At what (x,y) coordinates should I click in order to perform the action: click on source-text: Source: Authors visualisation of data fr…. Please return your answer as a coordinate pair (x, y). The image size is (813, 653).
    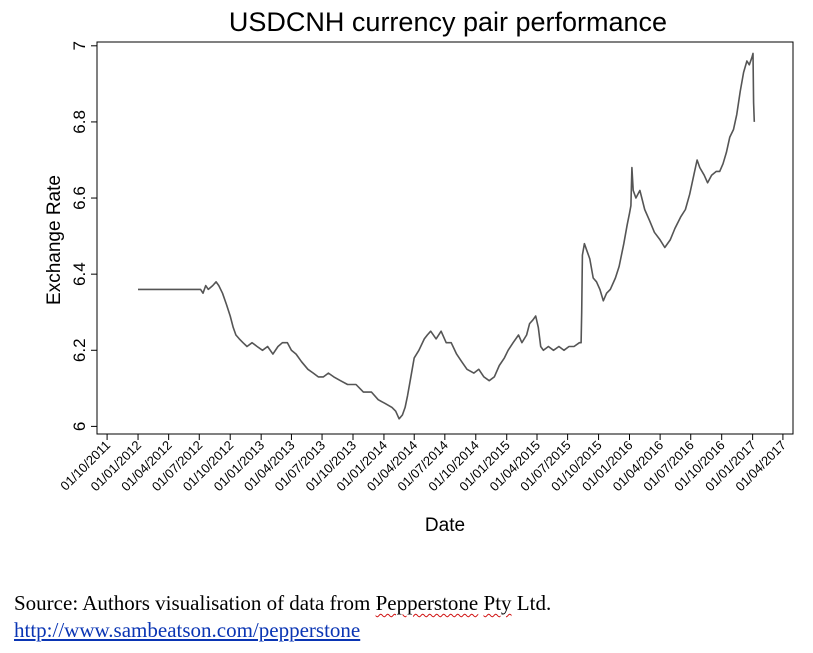
    Looking at the image, I should click on (282, 603).